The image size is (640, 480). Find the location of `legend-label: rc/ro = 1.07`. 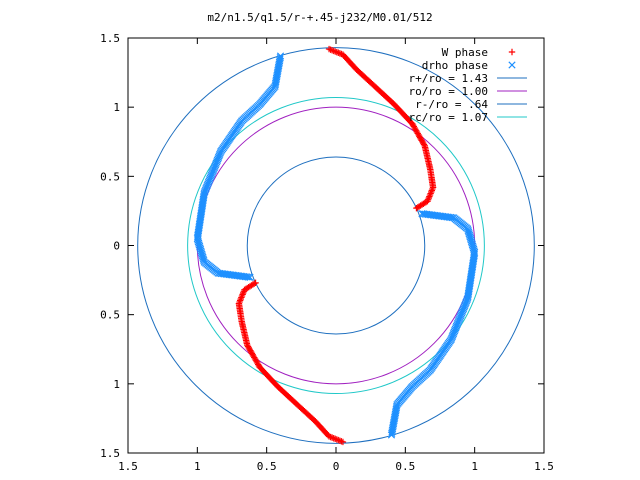

legend-label: rc/ro = 1.07 is located at coordinates (448, 117).